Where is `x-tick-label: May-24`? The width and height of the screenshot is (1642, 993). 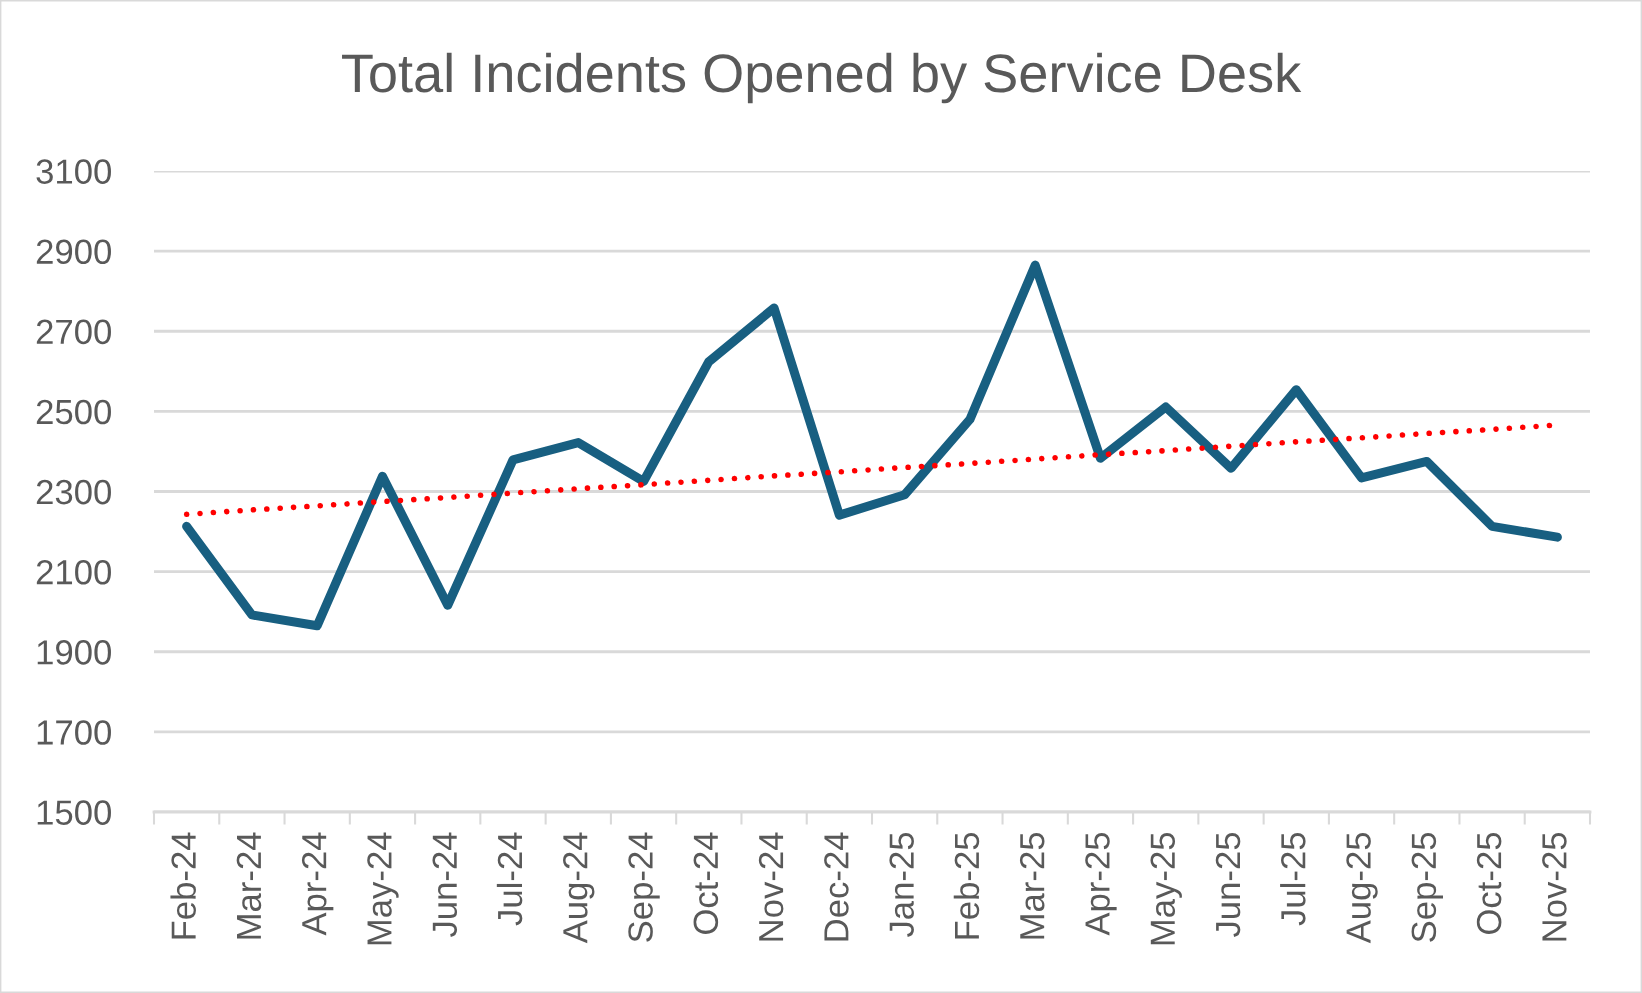
x-tick-label: May-24 is located at coordinates (383, 888).